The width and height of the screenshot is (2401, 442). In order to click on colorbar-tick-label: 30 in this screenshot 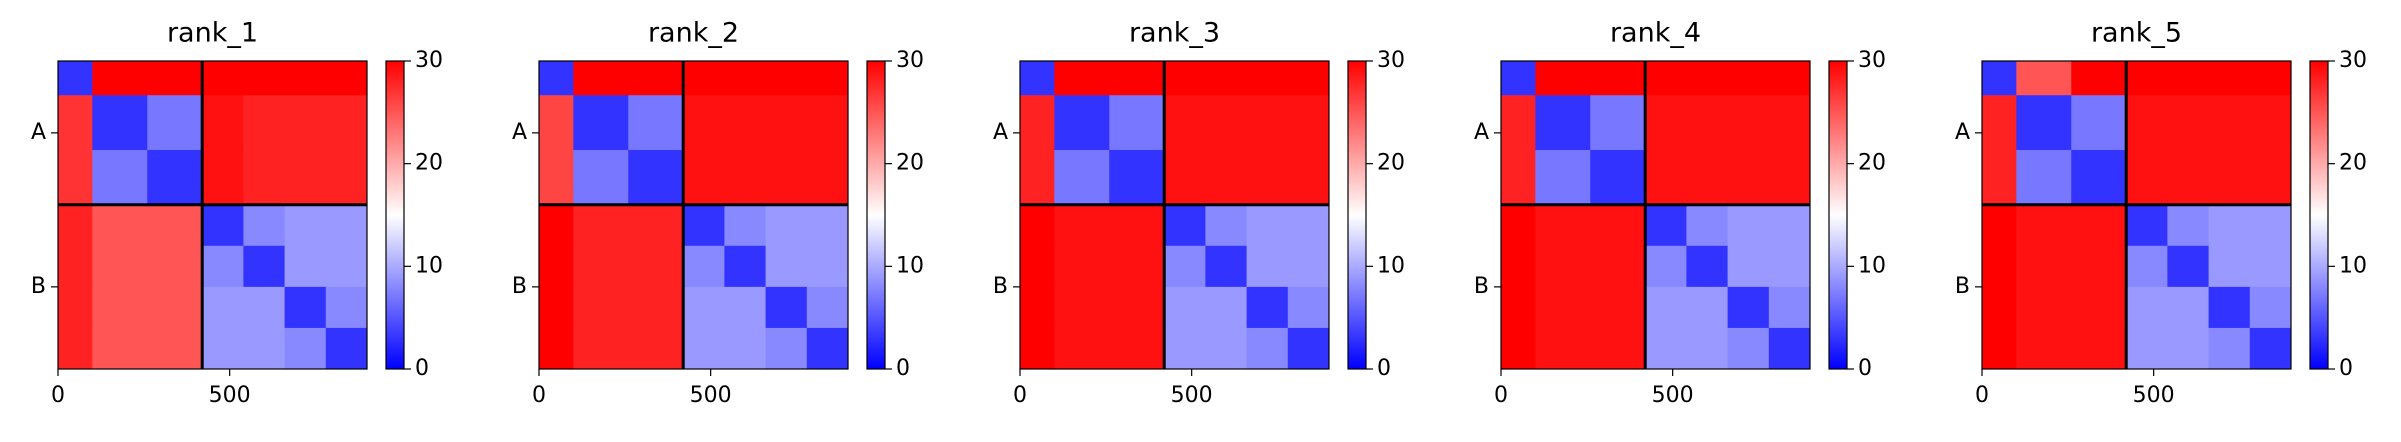, I will do `click(1872, 60)`.